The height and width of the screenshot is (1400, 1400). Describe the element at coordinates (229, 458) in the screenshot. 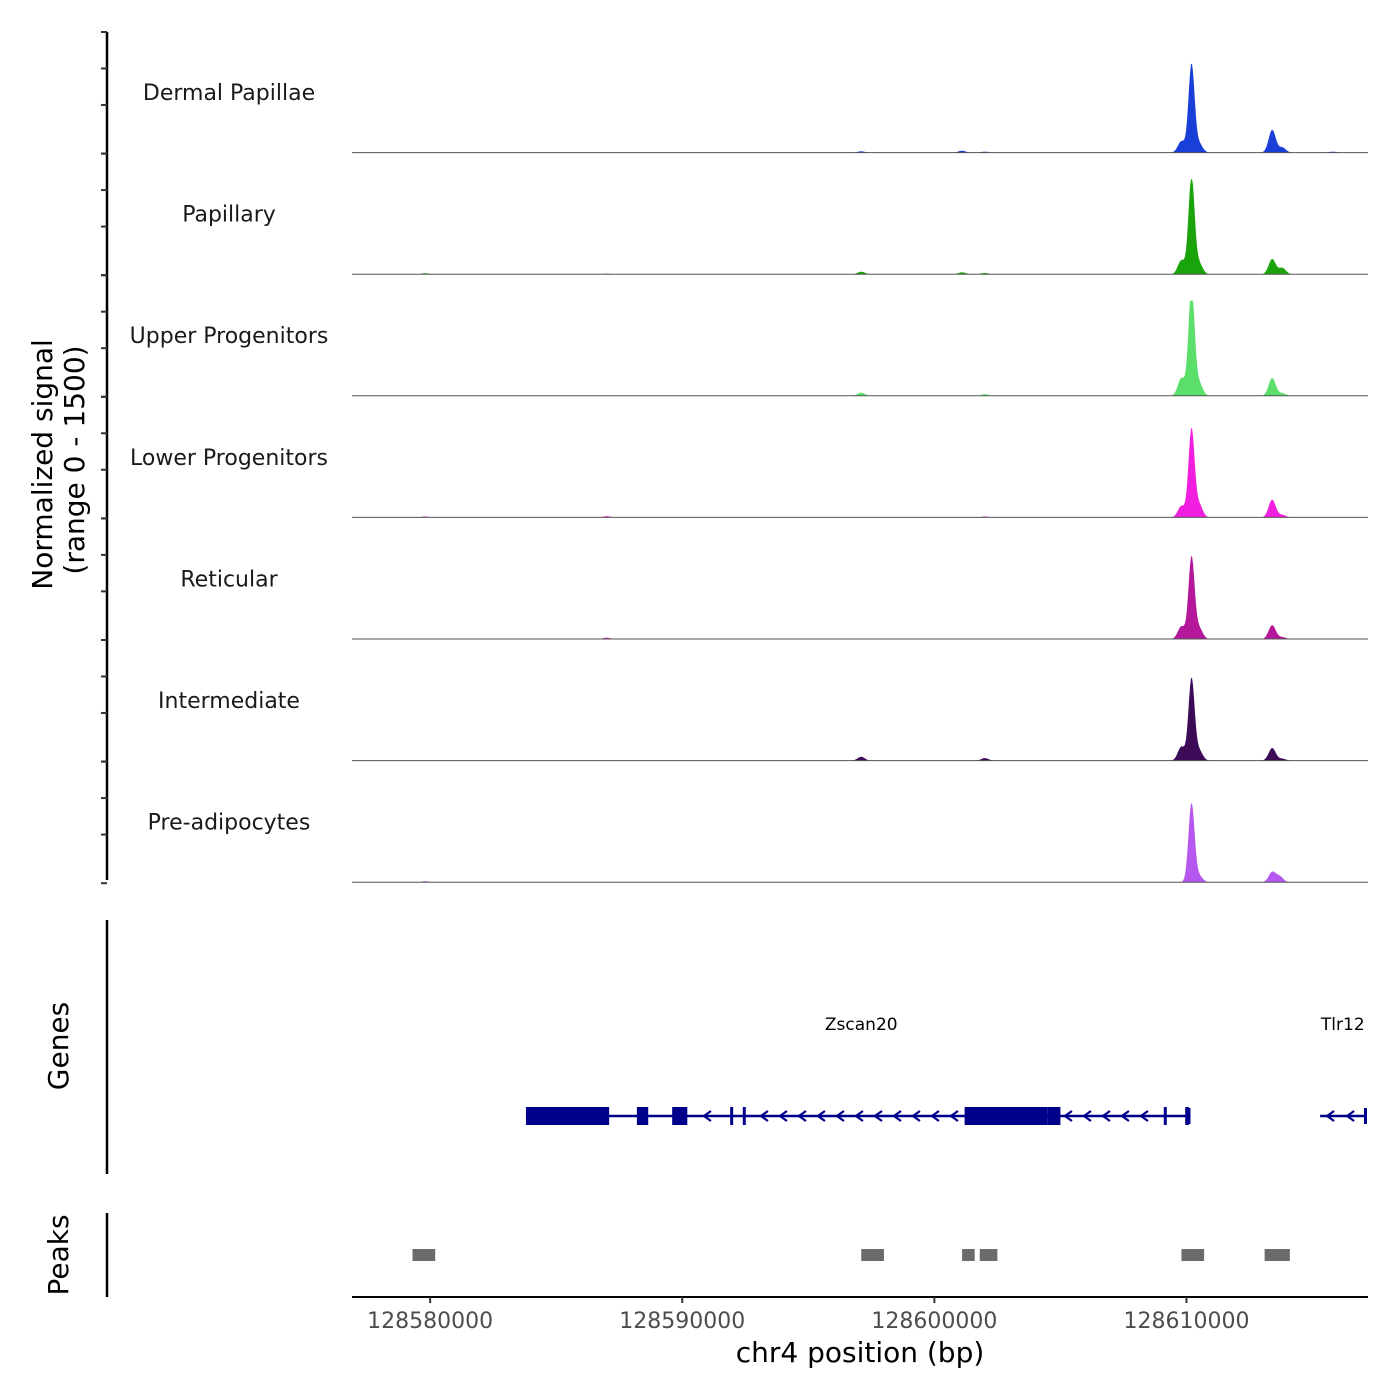

I see `track-label: Lower Progenitors` at that location.